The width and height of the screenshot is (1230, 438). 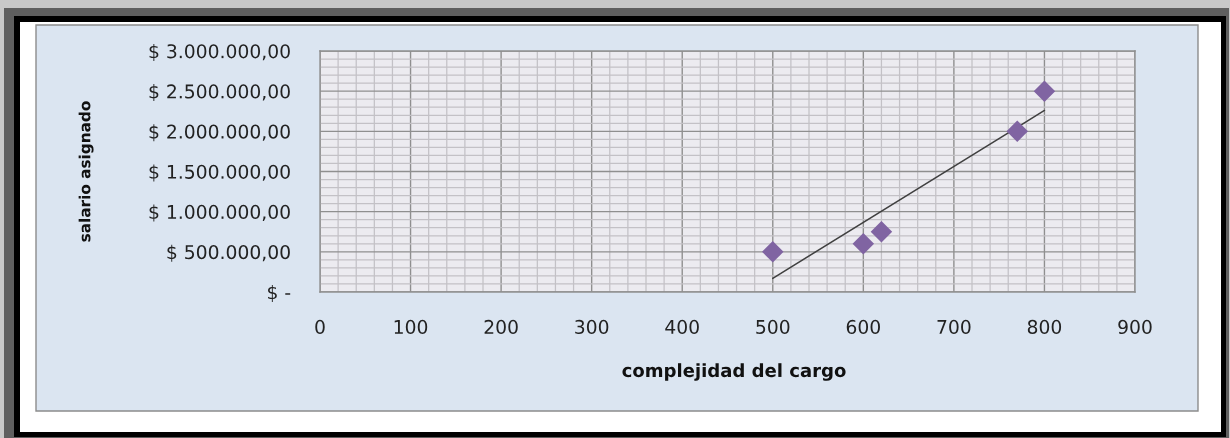 What do you see at coordinates (219, 93) in the screenshot?
I see `y-tick-label: $ 2.500.000,00` at bounding box center [219, 93].